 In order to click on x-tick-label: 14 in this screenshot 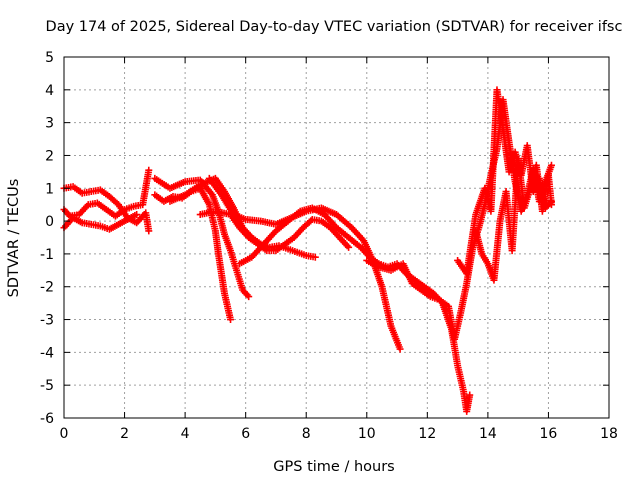, I will do `click(488, 434)`.